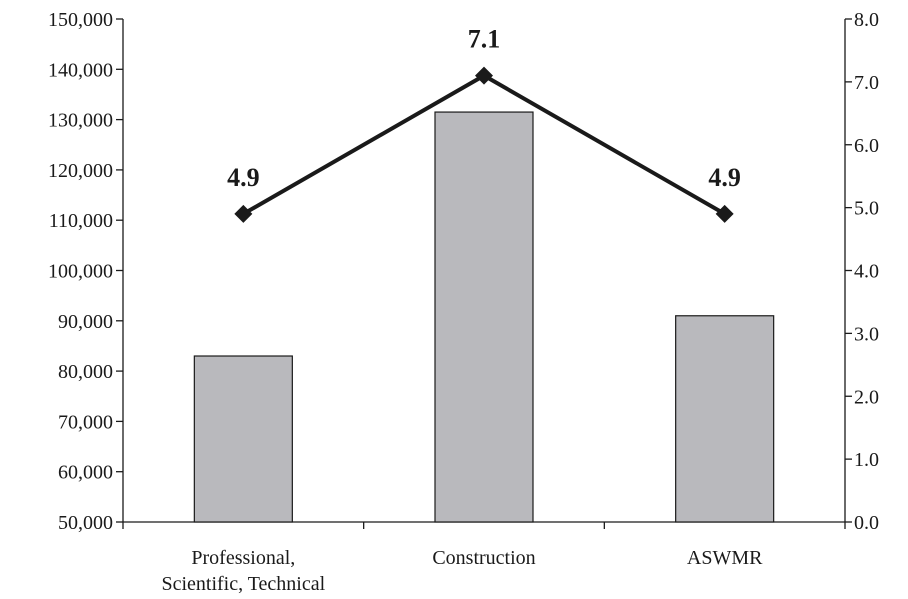 The image size is (908, 599). What do you see at coordinates (85, 523) in the screenshot?
I see `left-axis-tick-label: 50,000` at bounding box center [85, 523].